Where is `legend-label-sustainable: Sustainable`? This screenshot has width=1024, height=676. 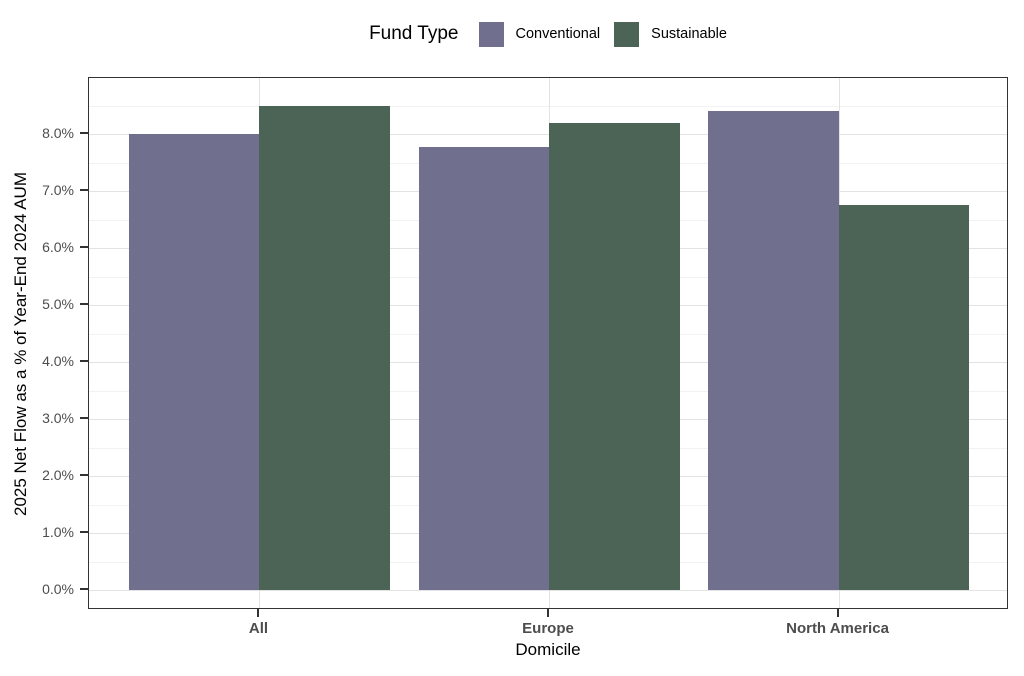
legend-label-sustainable: Sustainable is located at coordinates (689, 34).